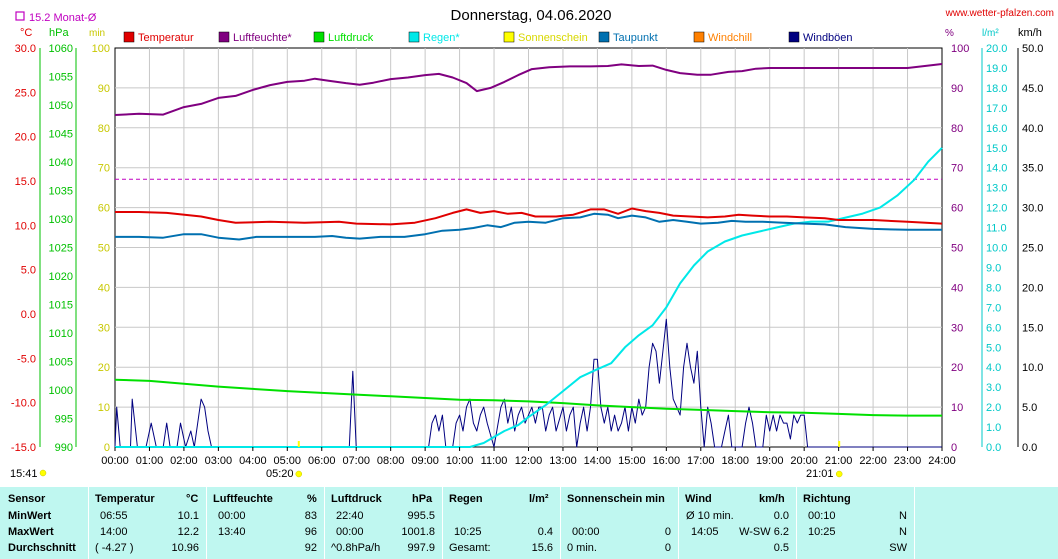 The image size is (1058, 559). What do you see at coordinates (312, 499) in the screenshot?
I see `stats-header-hum-unit: %` at bounding box center [312, 499].